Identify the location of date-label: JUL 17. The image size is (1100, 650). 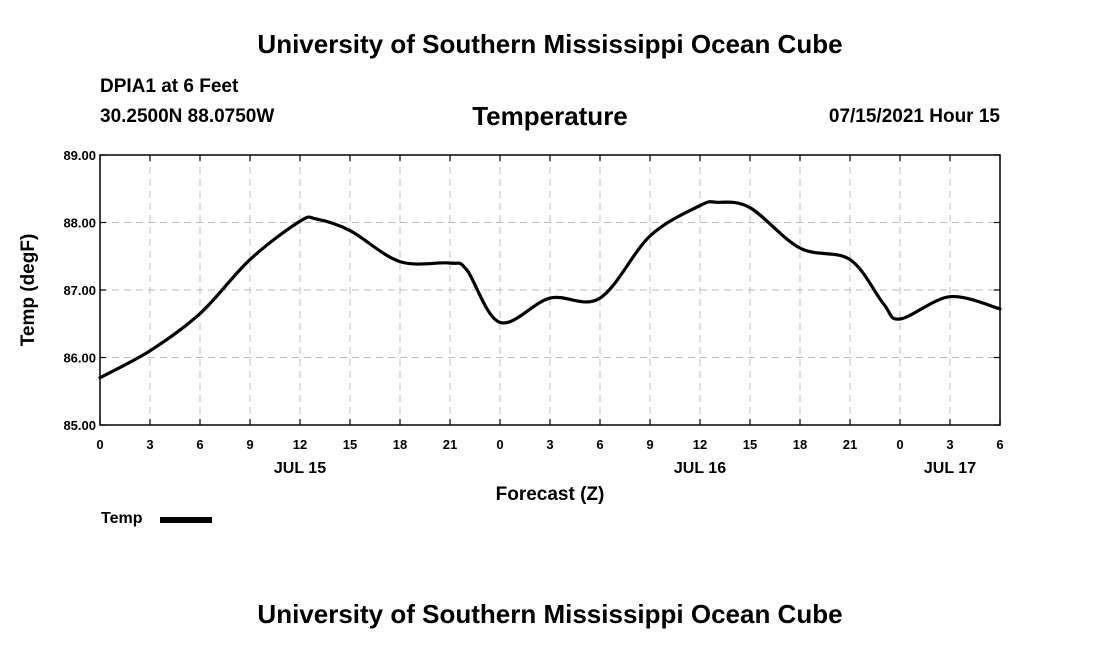
(950, 468).